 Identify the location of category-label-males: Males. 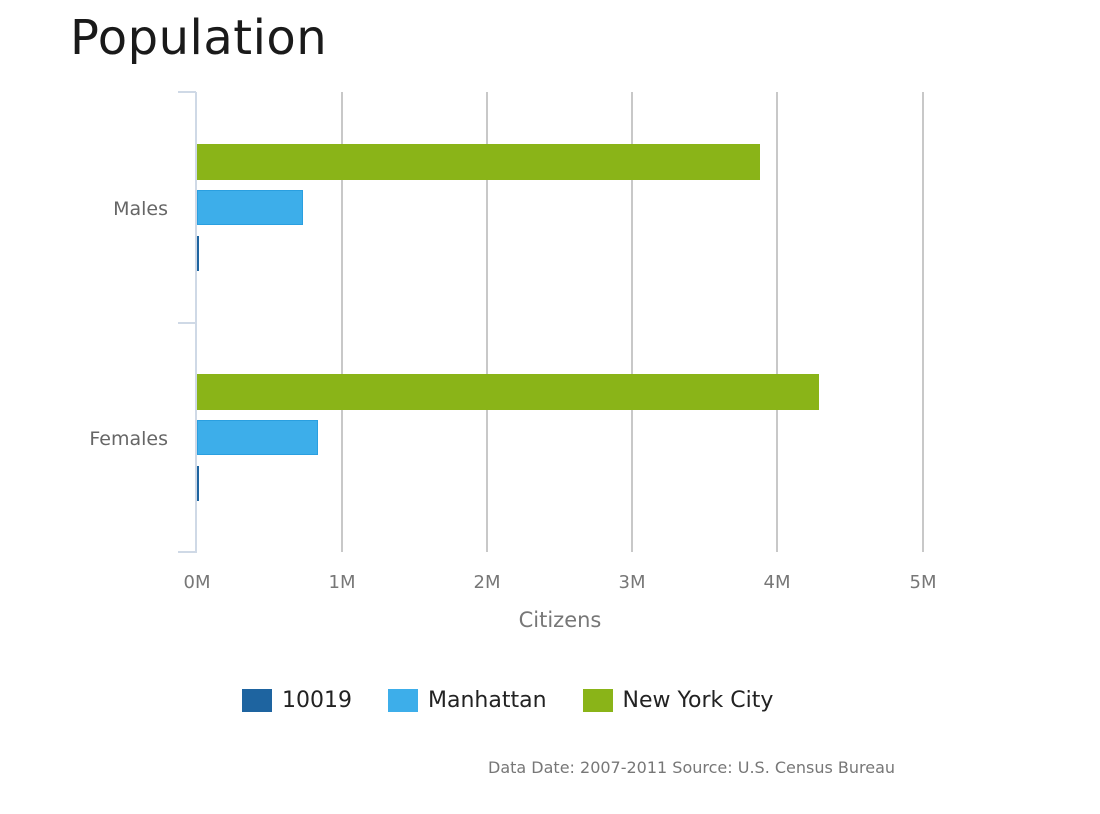
(140, 209).